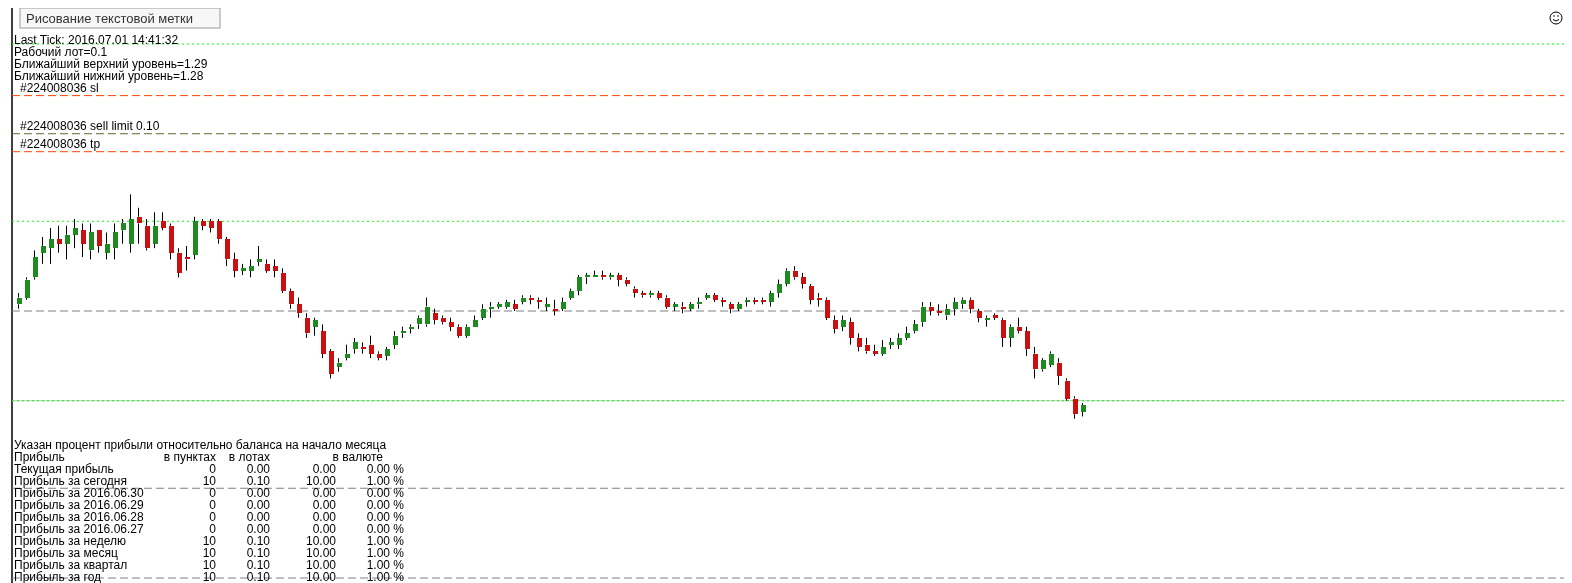  I want to click on text: Прибыль за 2016.06.30 0 0.00 0.00 0.00 %, so click(209, 493).